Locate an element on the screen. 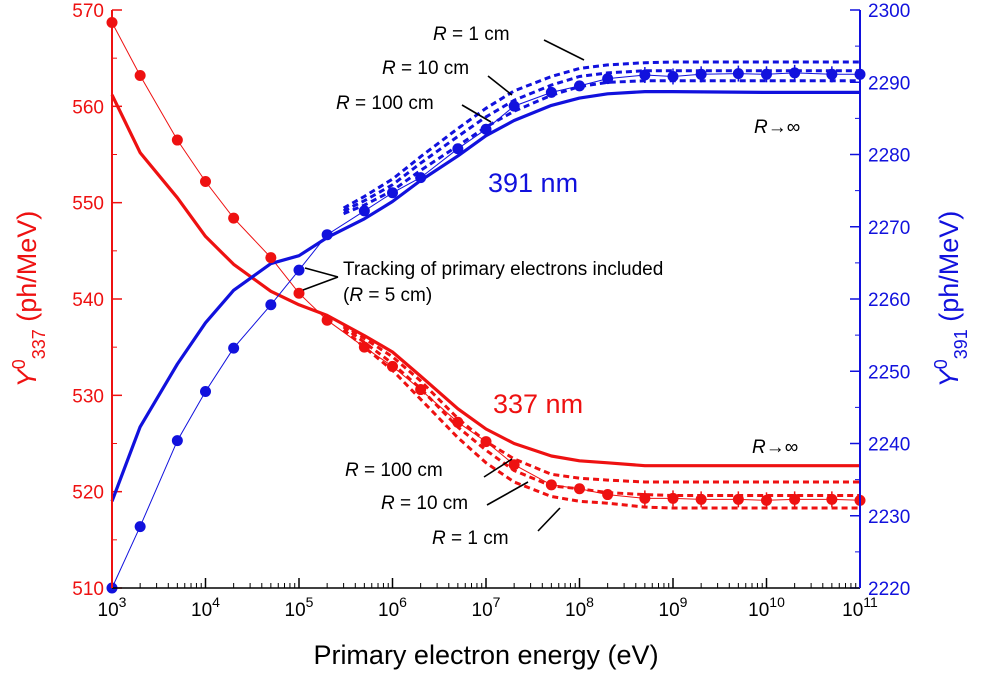  left-tick-label: 530 is located at coordinates (88, 396).